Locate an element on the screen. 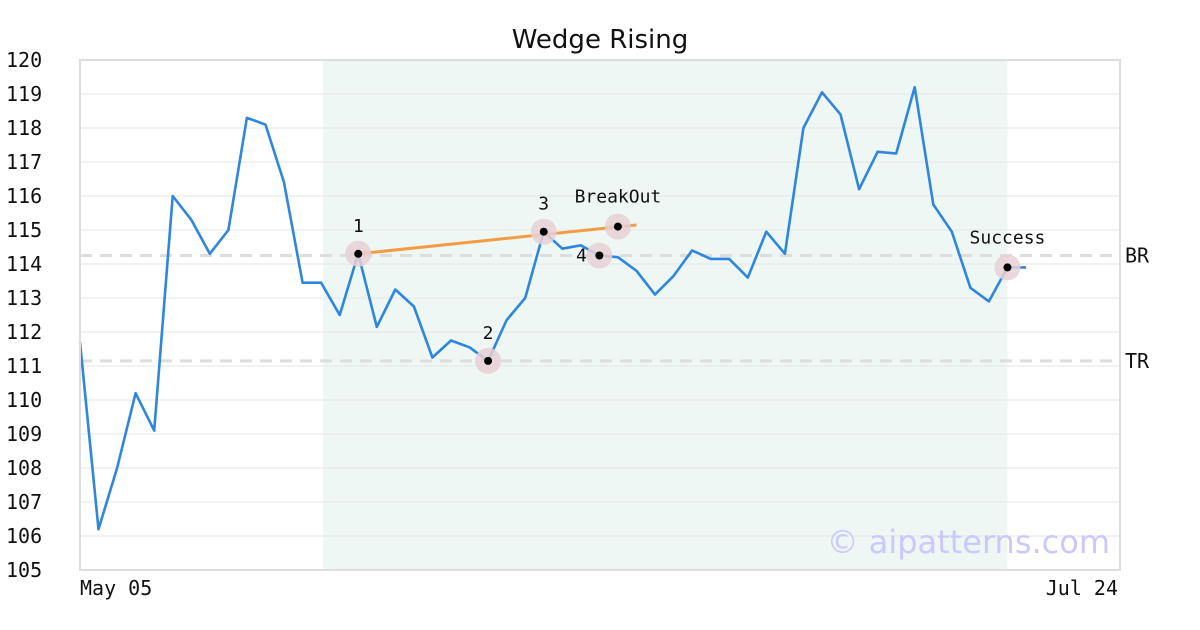 This screenshot has height=630, width=1200. x-tick-label: Jul 24 is located at coordinates (1082, 588).